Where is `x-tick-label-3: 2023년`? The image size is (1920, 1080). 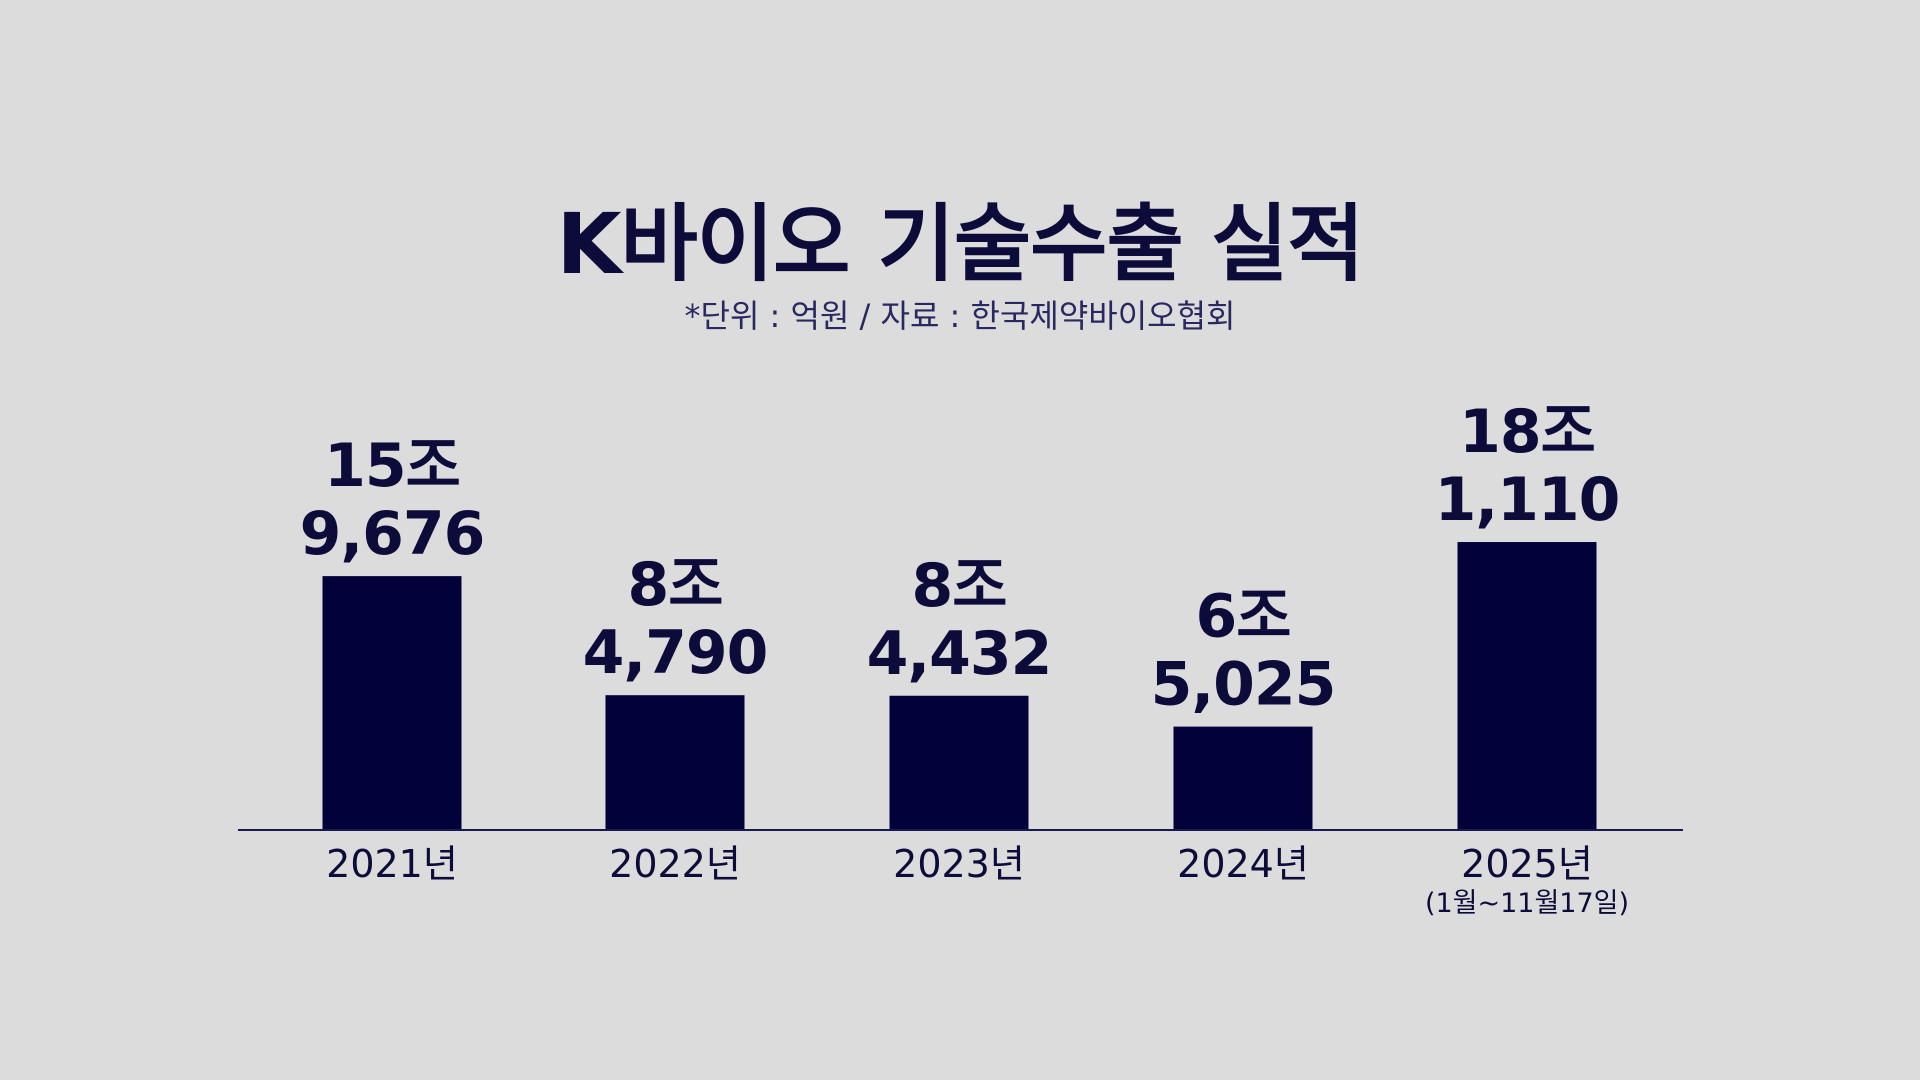 x-tick-label-3: 2023년 is located at coordinates (959, 864).